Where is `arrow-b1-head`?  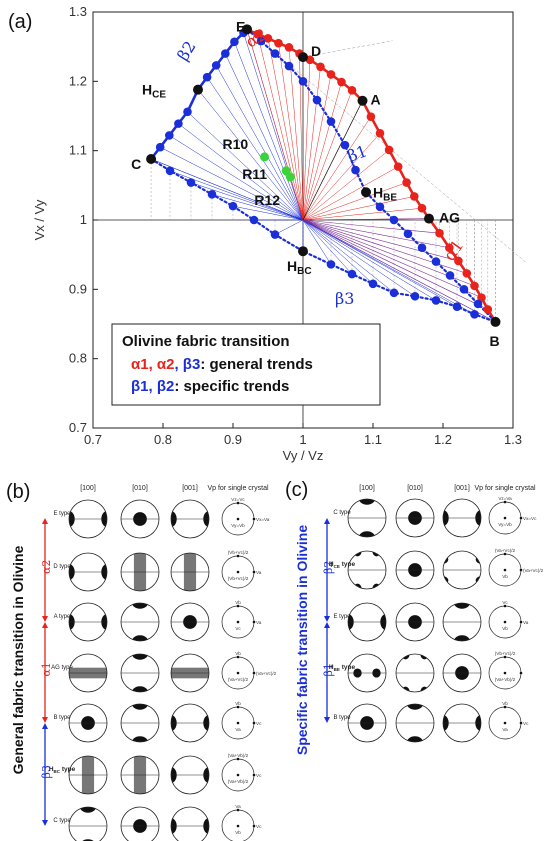 arrow-b1-head is located at coordinates (327, 720).